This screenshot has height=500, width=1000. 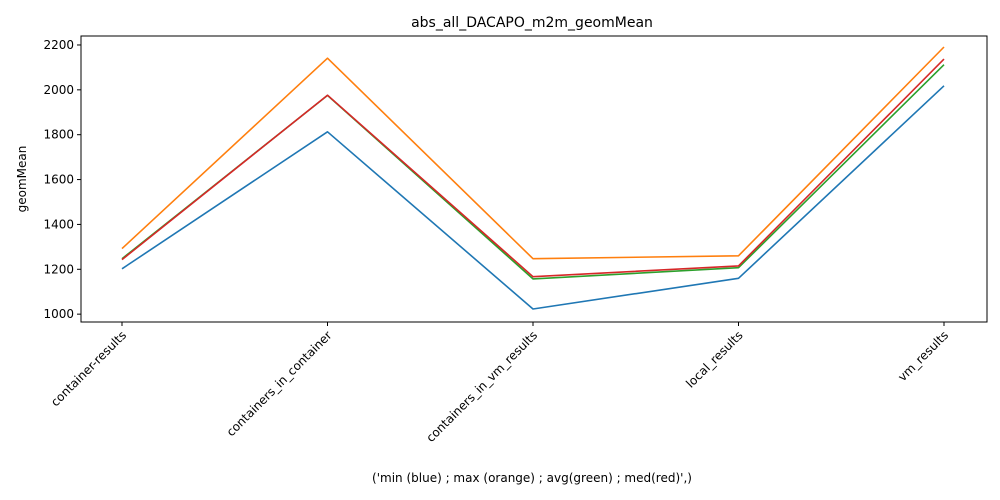 I want to click on y-axis-label: geomMean, so click(x=22, y=179).